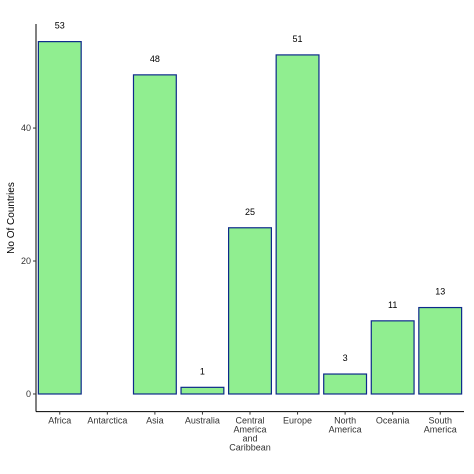 The image size is (474, 474). I want to click on value-label: 48, so click(155, 59).